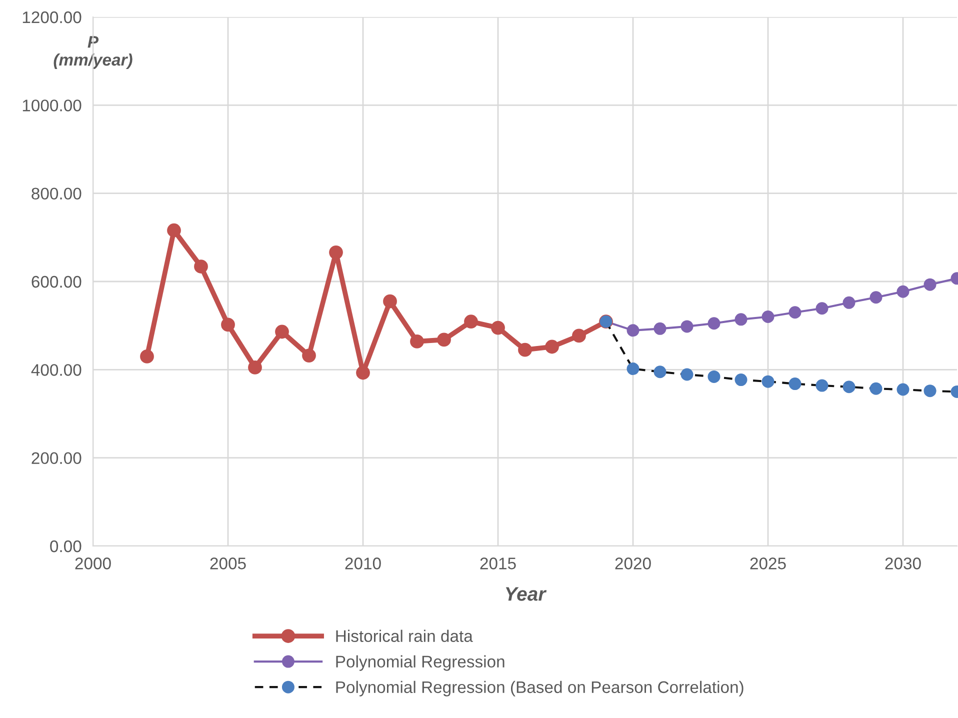  What do you see at coordinates (363, 564) in the screenshot?
I see `x-tick-label: 2010` at bounding box center [363, 564].